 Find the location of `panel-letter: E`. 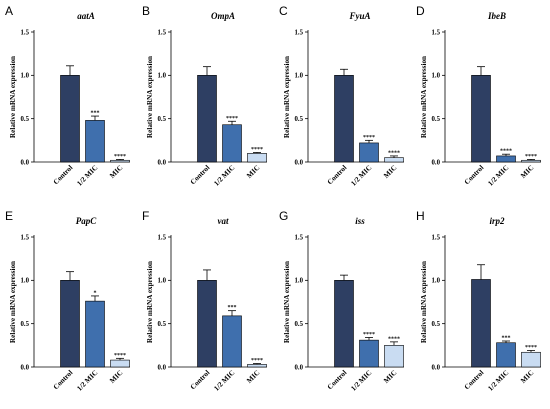

panel-letter: E is located at coordinates (9, 216).